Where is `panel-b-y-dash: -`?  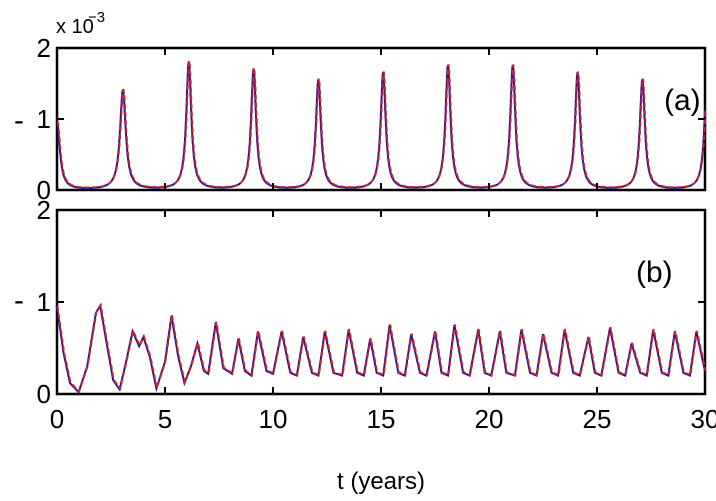 panel-b-y-dash: - is located at coordinates (19, 300).